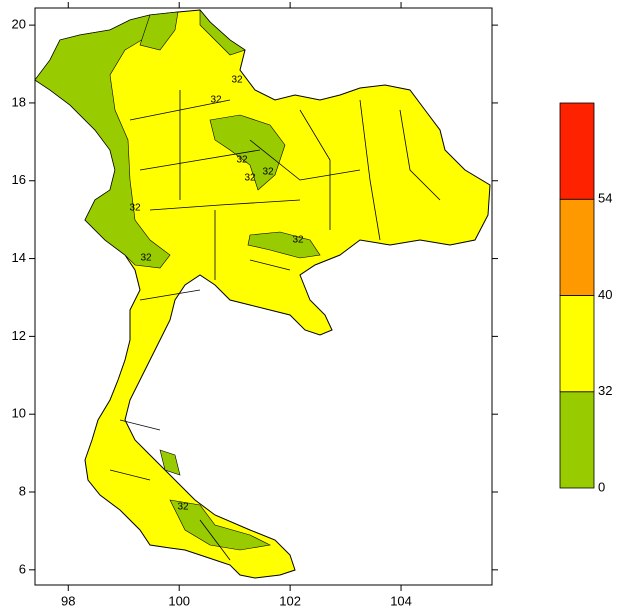 The width and height of the screenshot is (620, 615). What do you see at coordinates (601, 486) in the screenshot?
I see `colorbar-label: 0` at bounding box center [601, 486].